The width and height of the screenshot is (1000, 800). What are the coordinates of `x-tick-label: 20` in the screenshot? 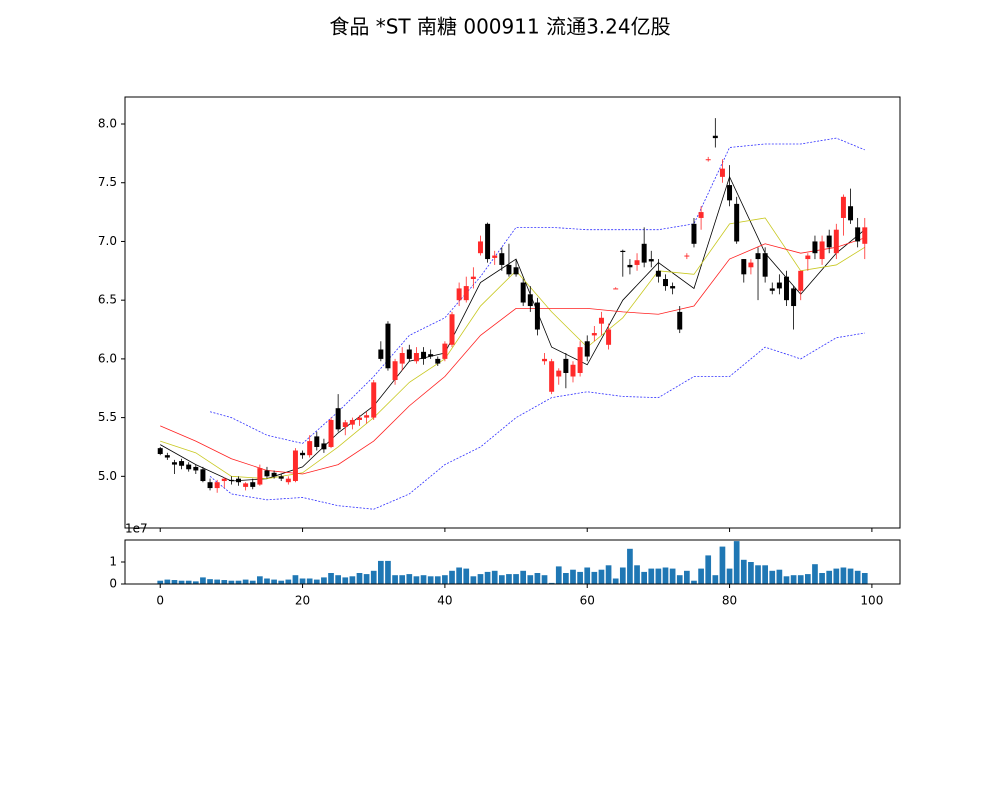 It's located at (302, 601).